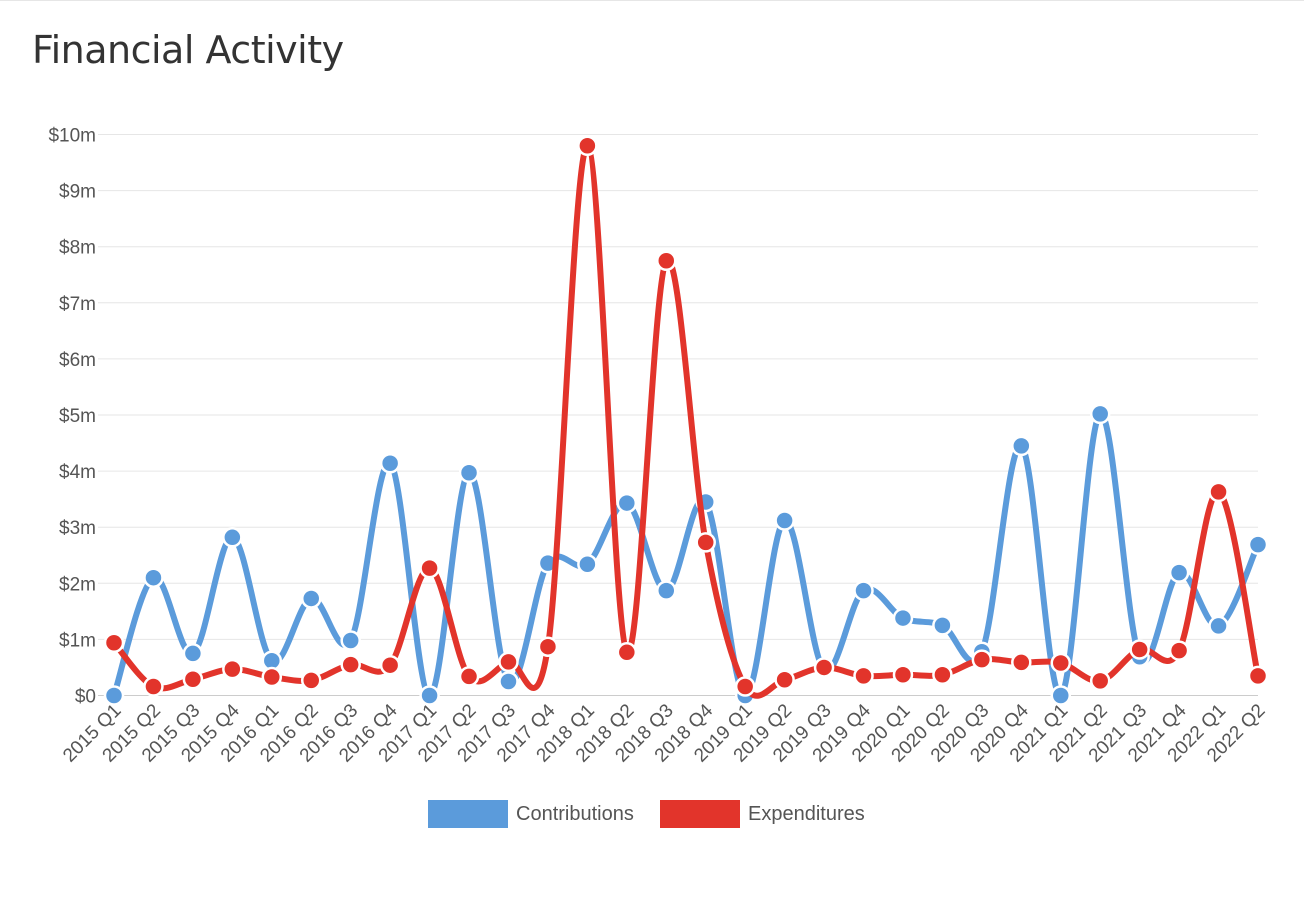 Image resolution: width=1304 pixels, height=900 pixels. I want to click on y-tick-label: $6m, so click(77, 360).